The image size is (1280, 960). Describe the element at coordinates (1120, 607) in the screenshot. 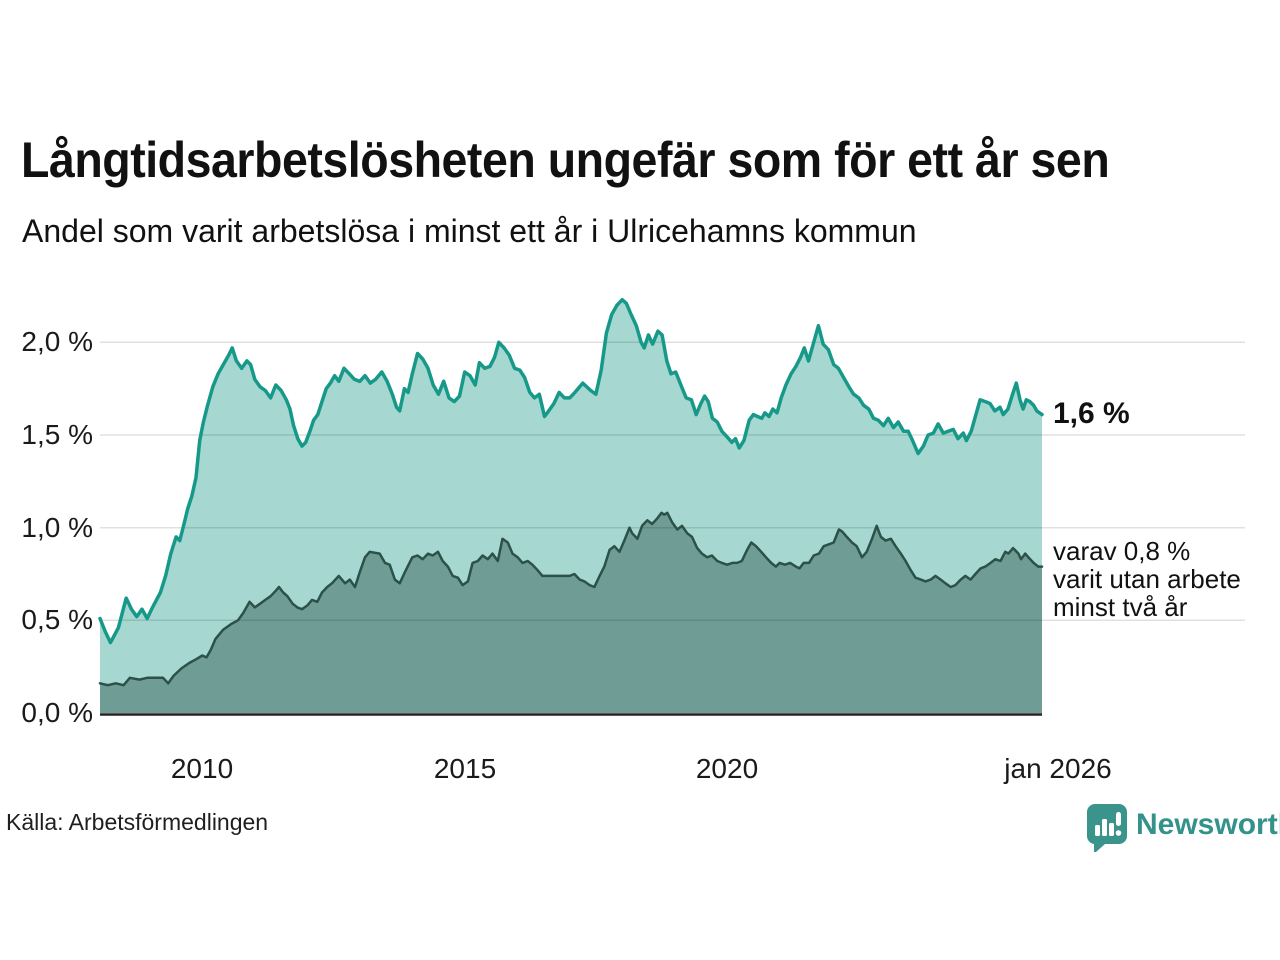

I see `secondary-annotation-line: minst två år` at that location.